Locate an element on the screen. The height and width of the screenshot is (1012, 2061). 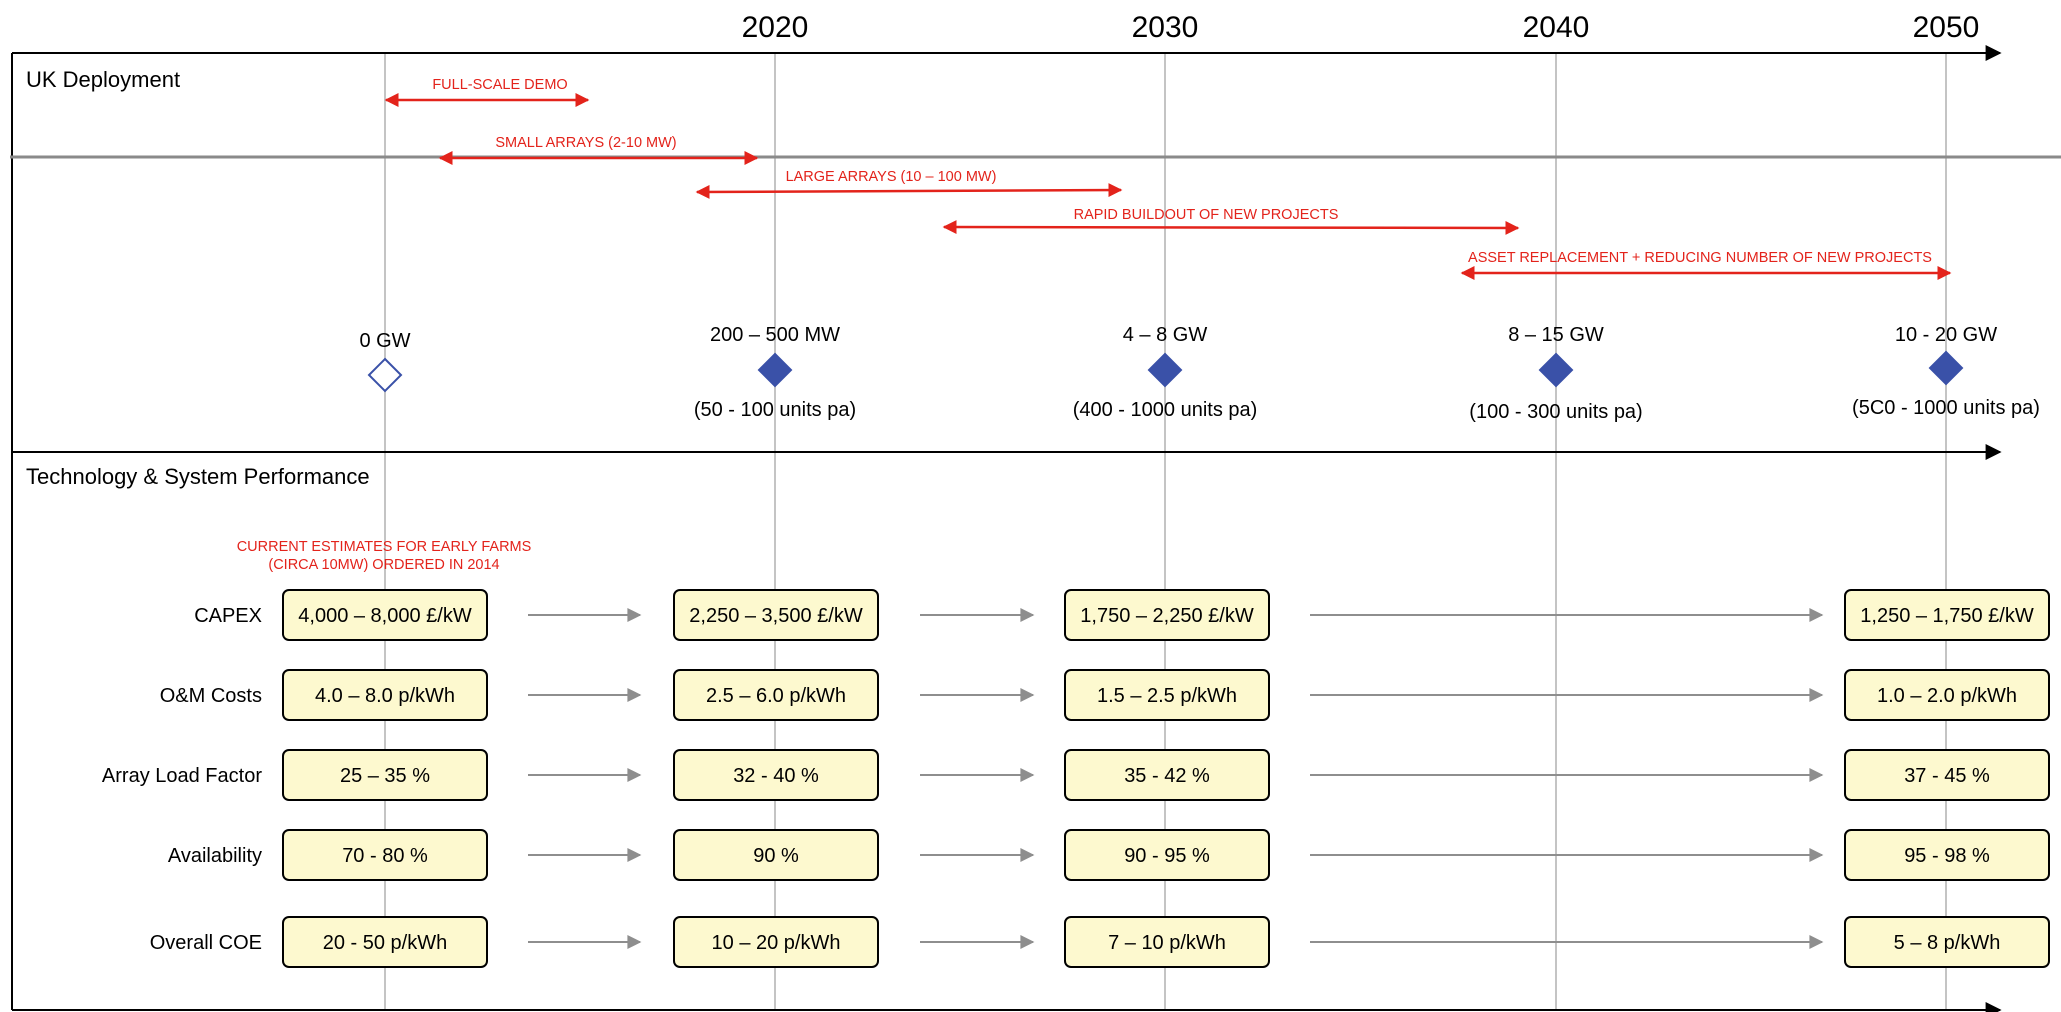
year-label-2030: 2030 is located at coordinates (1165, 27).